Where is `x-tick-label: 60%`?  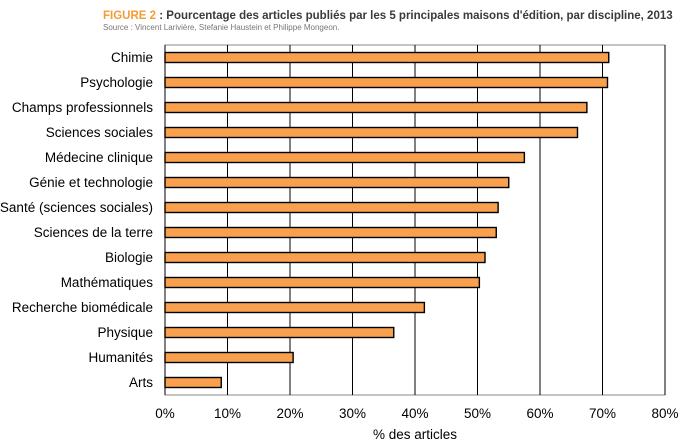 x-tick-label: 60% is located at coordinates (539, 413).